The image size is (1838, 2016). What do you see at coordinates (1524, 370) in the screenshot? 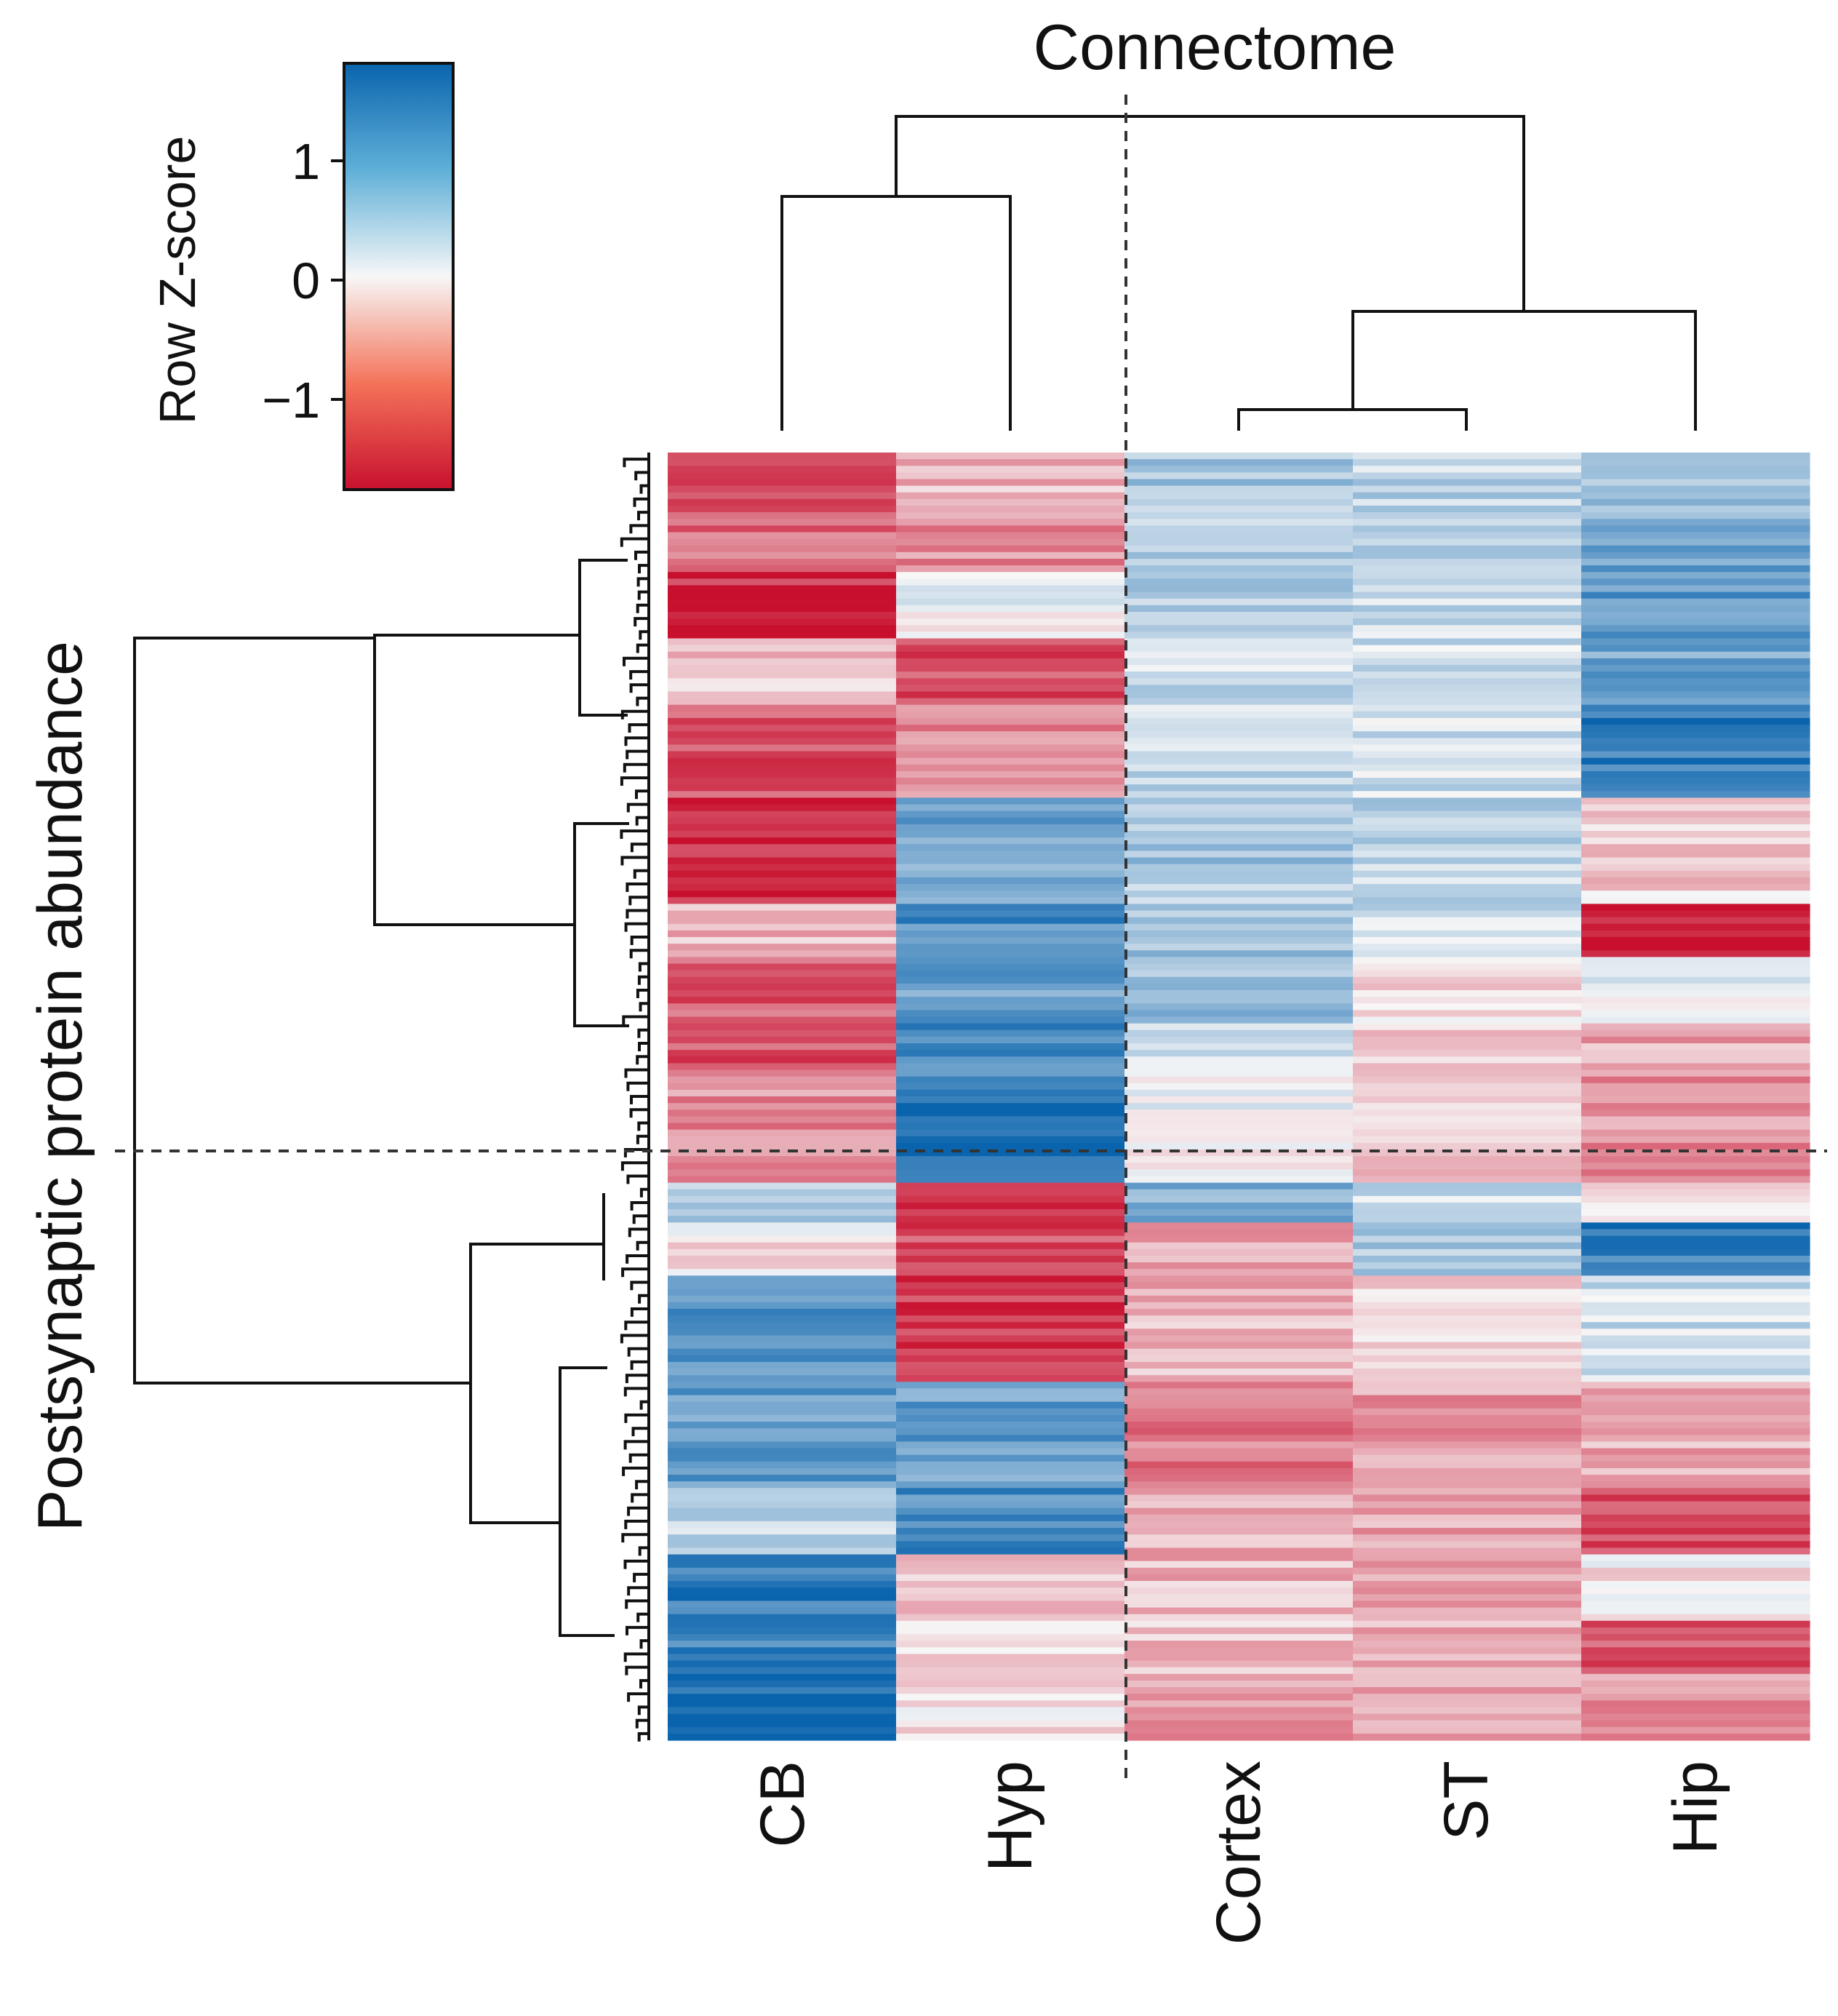
I see `column-dendrogram-branch-cortexst-hip` at bounding box center [1524, 370].